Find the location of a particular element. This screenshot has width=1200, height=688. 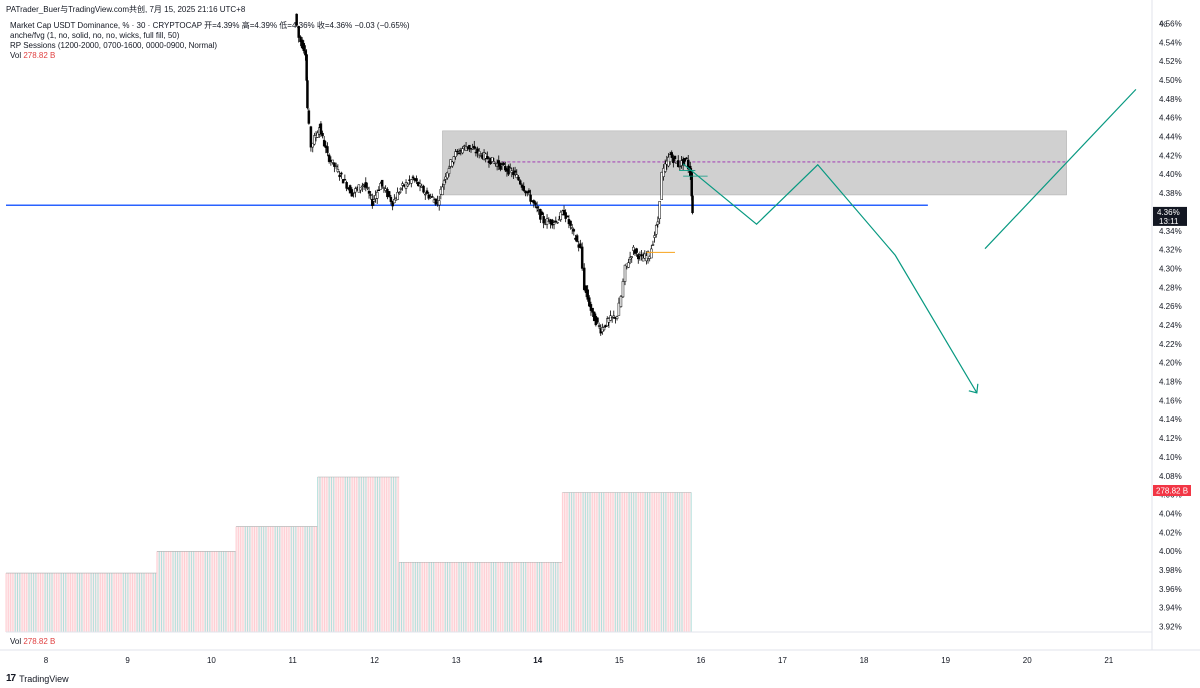

price-tick-label: 3.96% is located at coordinates (1170, 589).